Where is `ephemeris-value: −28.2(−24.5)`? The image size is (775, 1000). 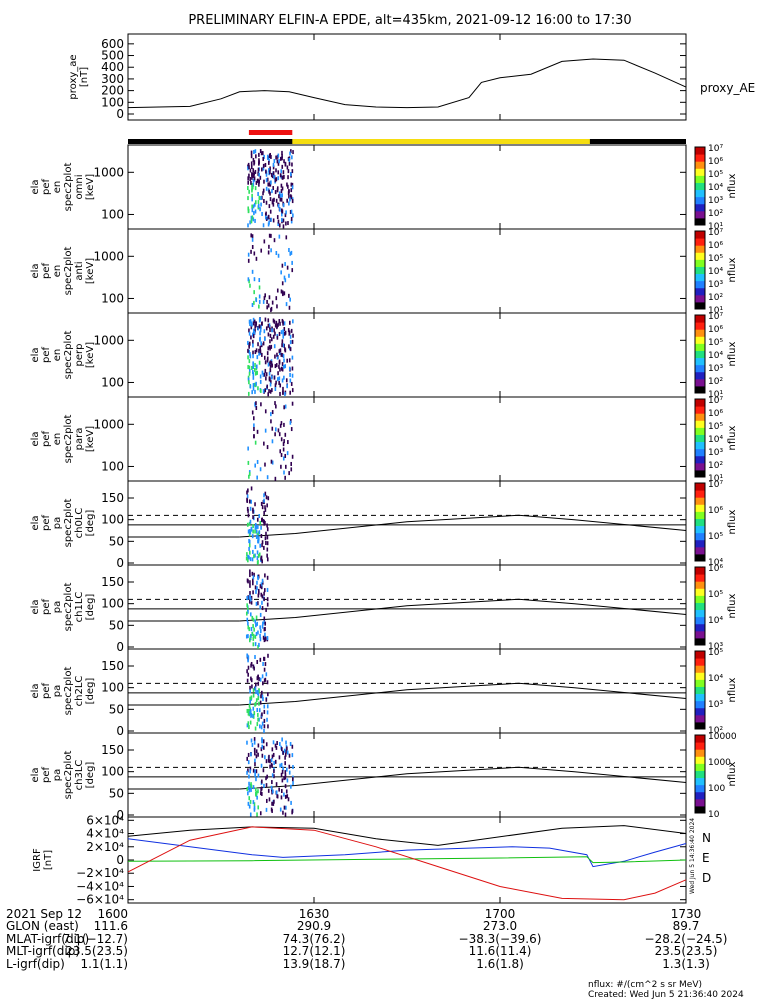 ephemeris-value: −28.2(−24.5) is located at coordinates (686, 939).